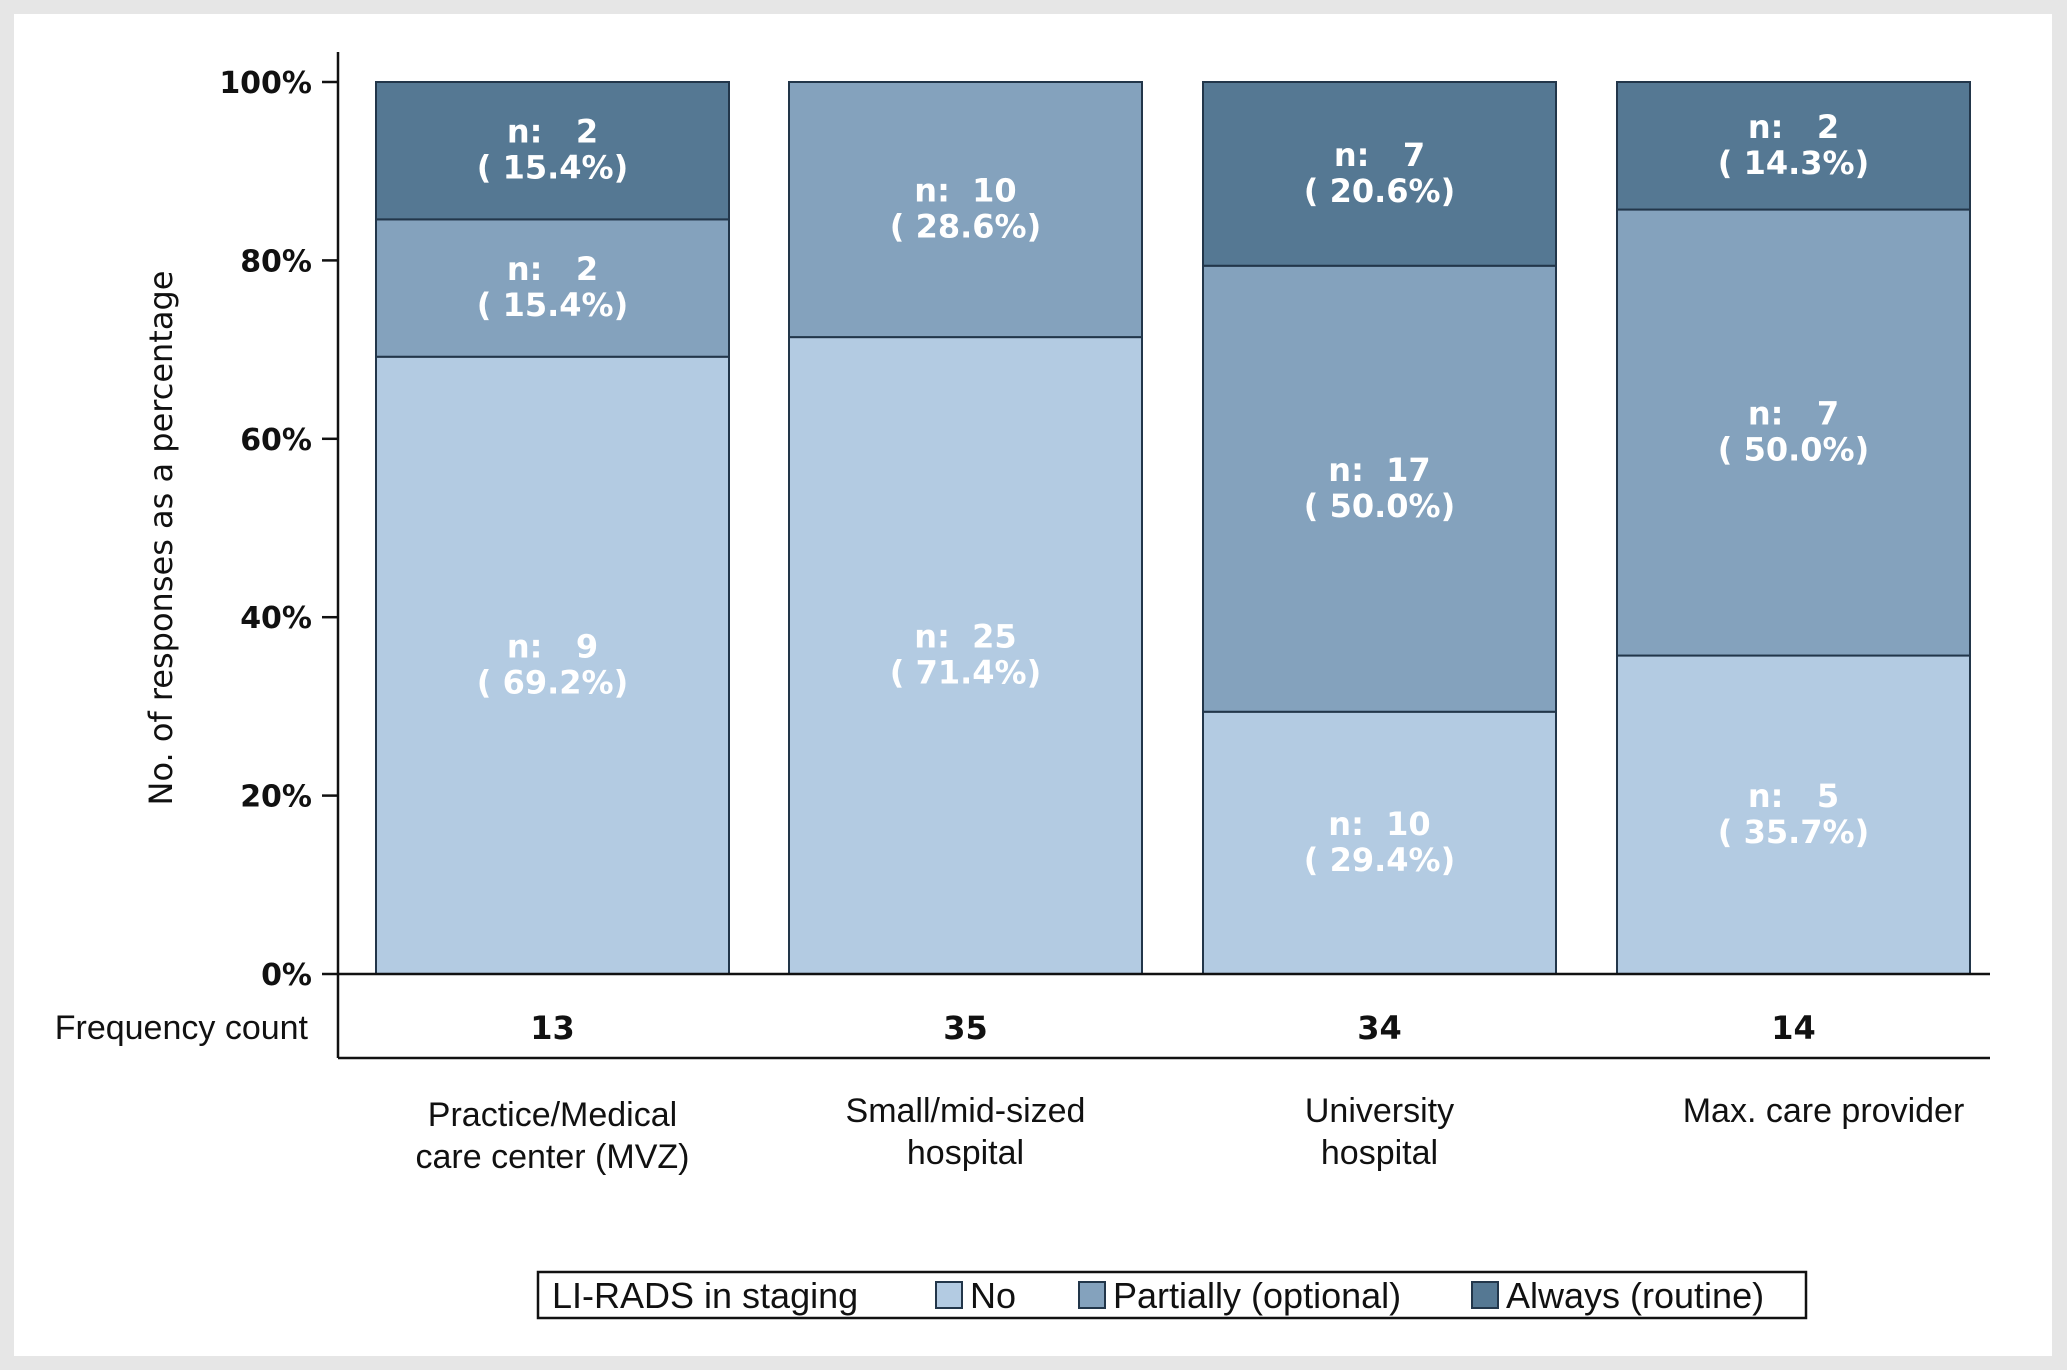  Describe the element at coordinates (265, 83) in the screenshot. I see `y-tick-label: 100%` at that location.